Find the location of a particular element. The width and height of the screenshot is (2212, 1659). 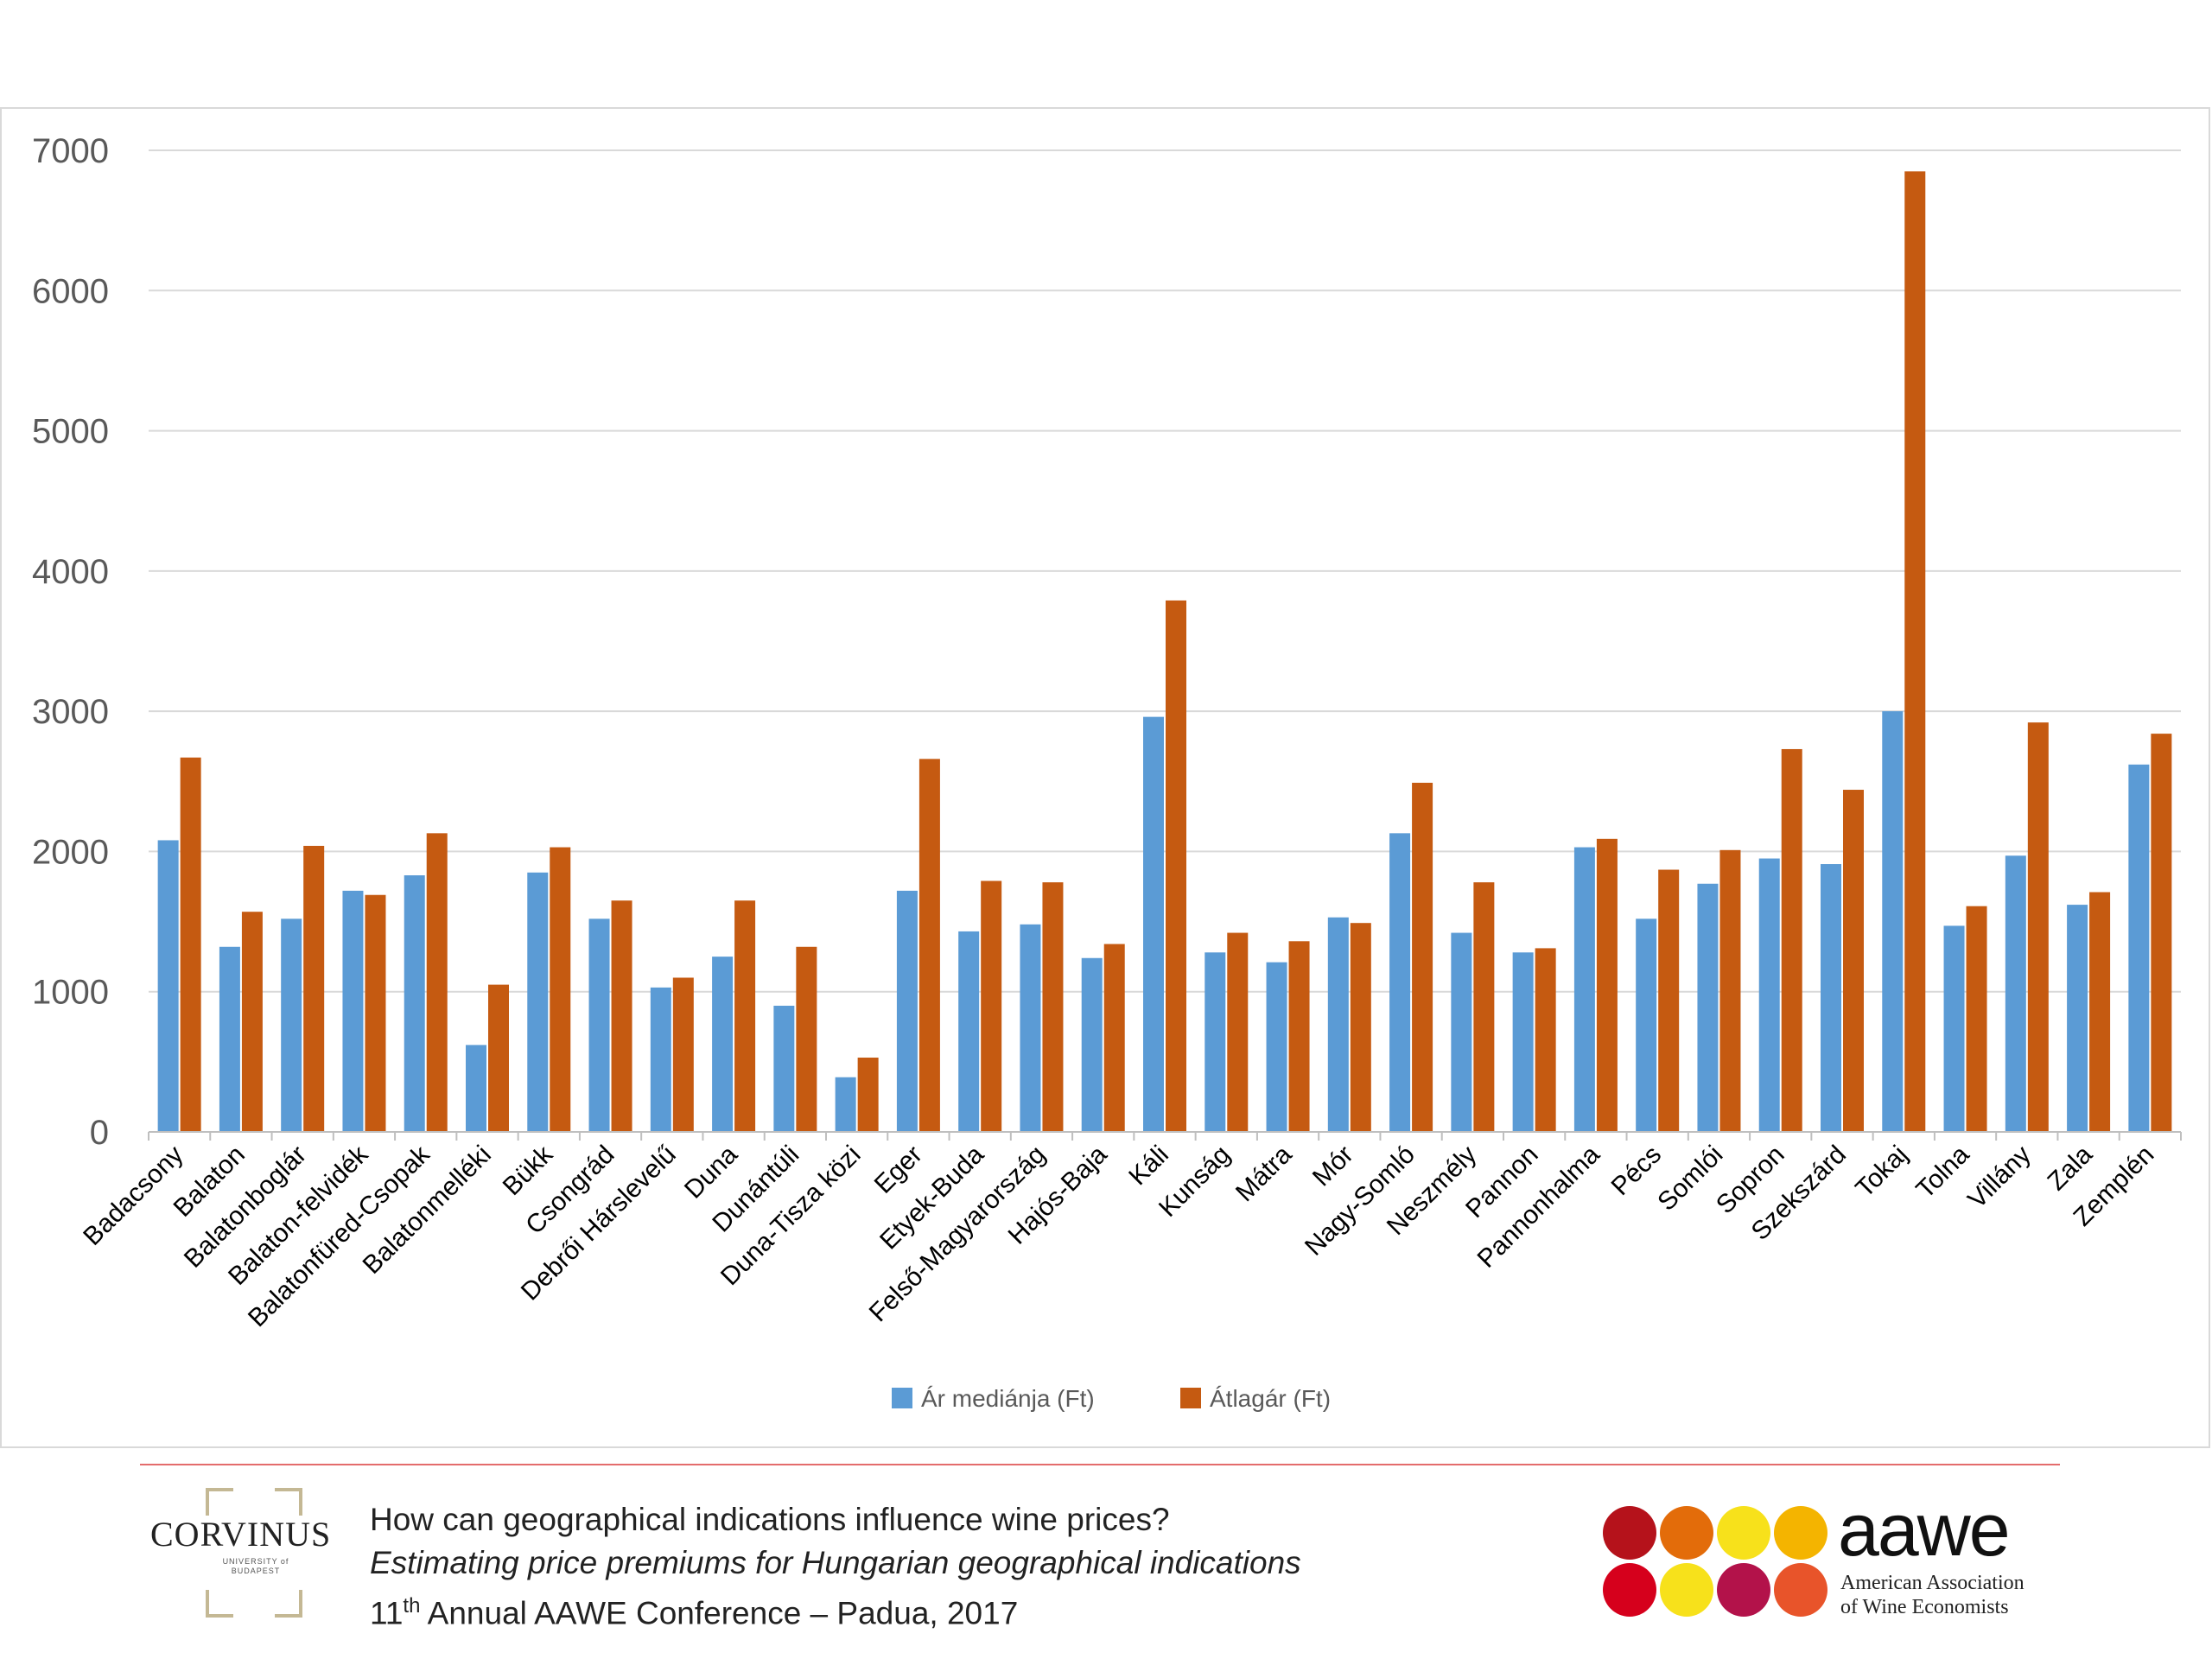

y-tick-label: 3000 is located at coordinates (70, 712).